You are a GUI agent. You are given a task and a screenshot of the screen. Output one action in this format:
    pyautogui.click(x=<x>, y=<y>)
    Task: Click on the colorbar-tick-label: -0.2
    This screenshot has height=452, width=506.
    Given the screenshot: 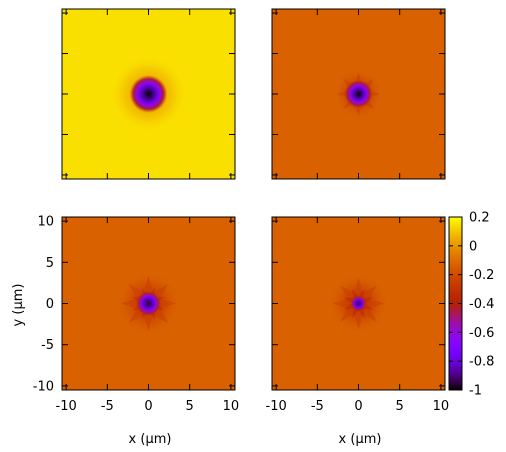 What is the action you would take?
    pyautogui.click(x=481, y=275)
    